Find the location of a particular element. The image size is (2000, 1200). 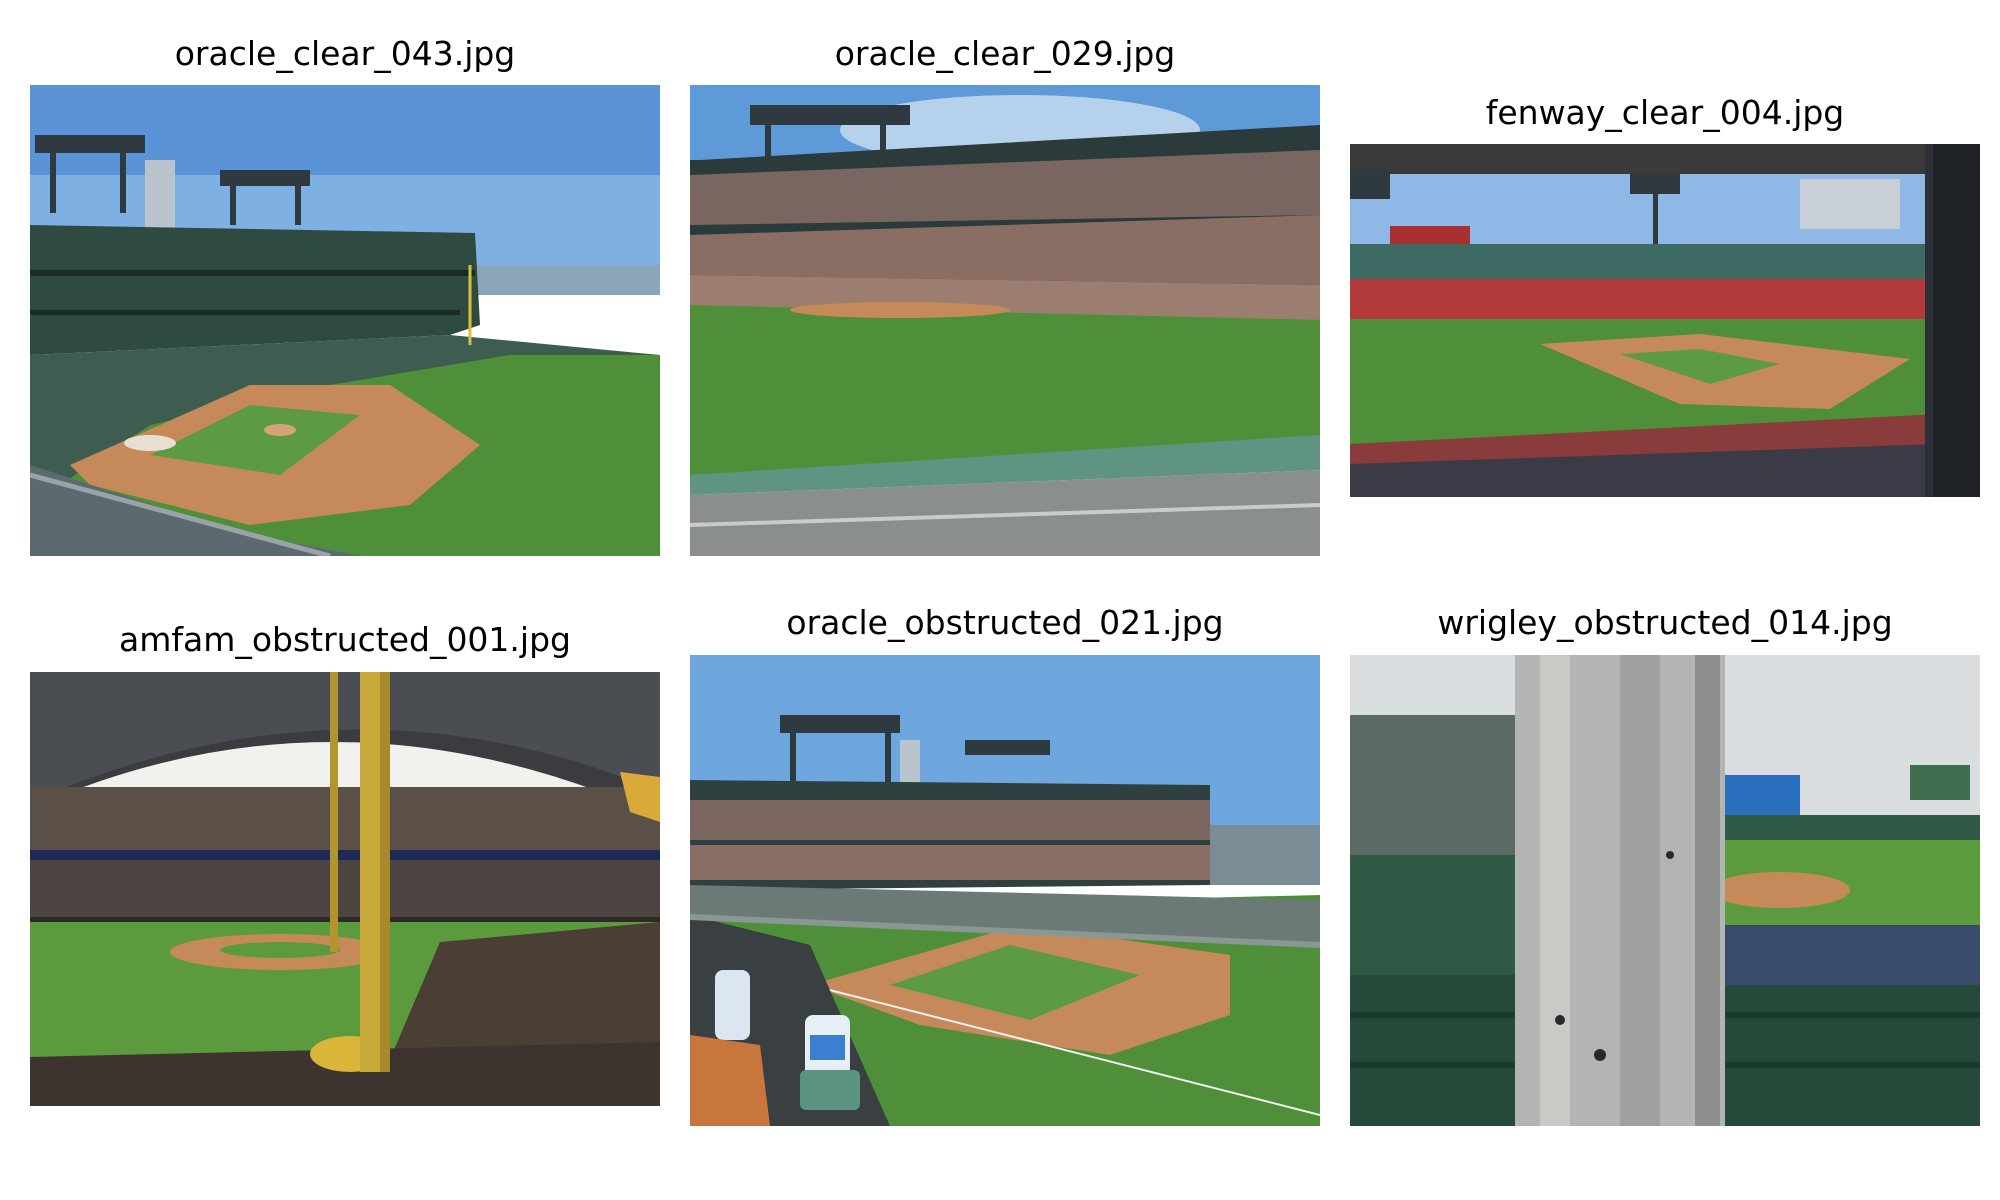

image-cell-3: fenway_clear_004.jpg is located at coordinates (1665, 293).